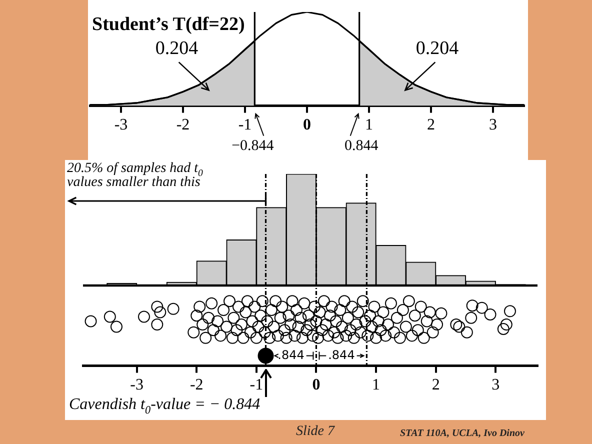  Describe the element at coordinates (253, 146) in the screenshot. I see `ref-line-label: −0.844` at that location.